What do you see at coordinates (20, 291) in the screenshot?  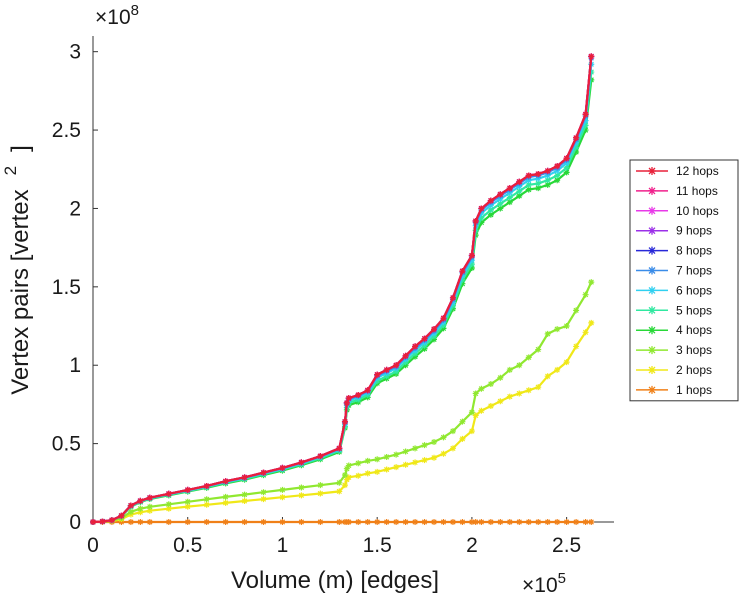 I see `y-axis-label-main: Vertex pairs [vertex` at bounding box center [20, 291].